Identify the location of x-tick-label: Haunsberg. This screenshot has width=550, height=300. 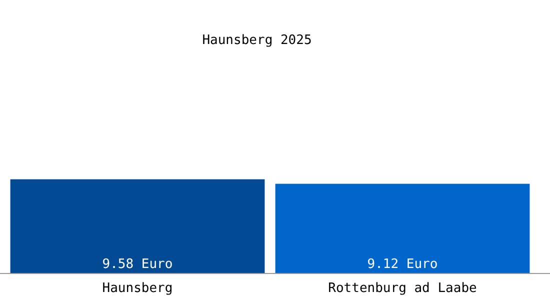
(137, 288).